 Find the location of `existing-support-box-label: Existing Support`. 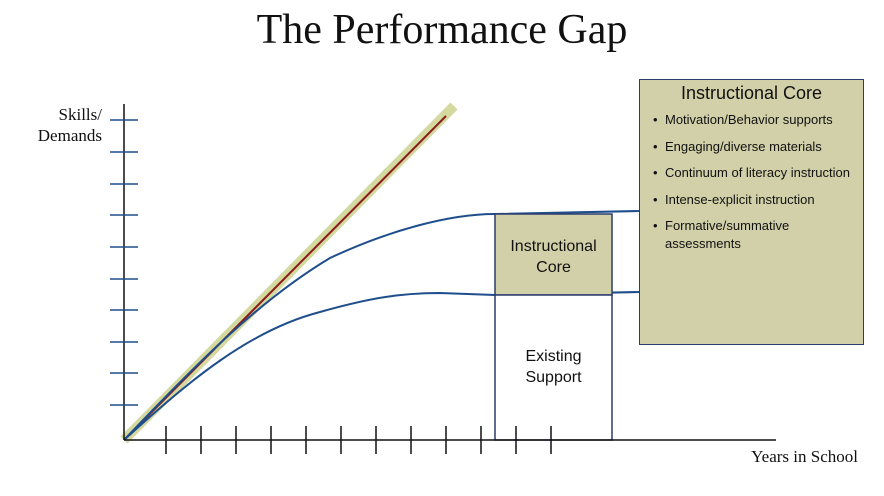

existing-support-box-label: Existing Support is located at coordinates (553, 367).